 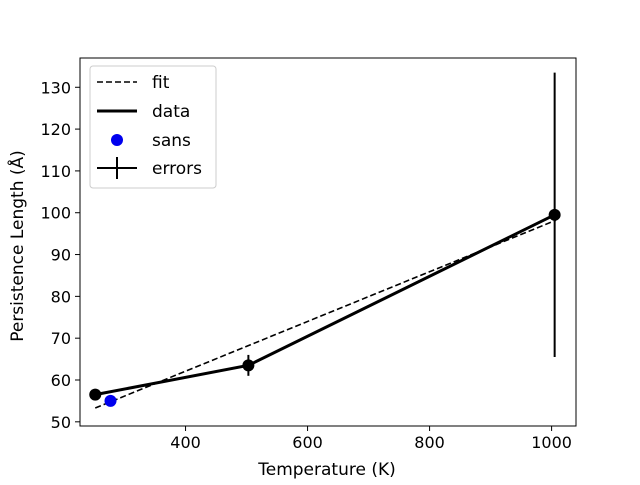 What do you see at coordinates (61, 422) in the screenshot?
I see `y-tick-label: 50` at bounding box center [61, 422].